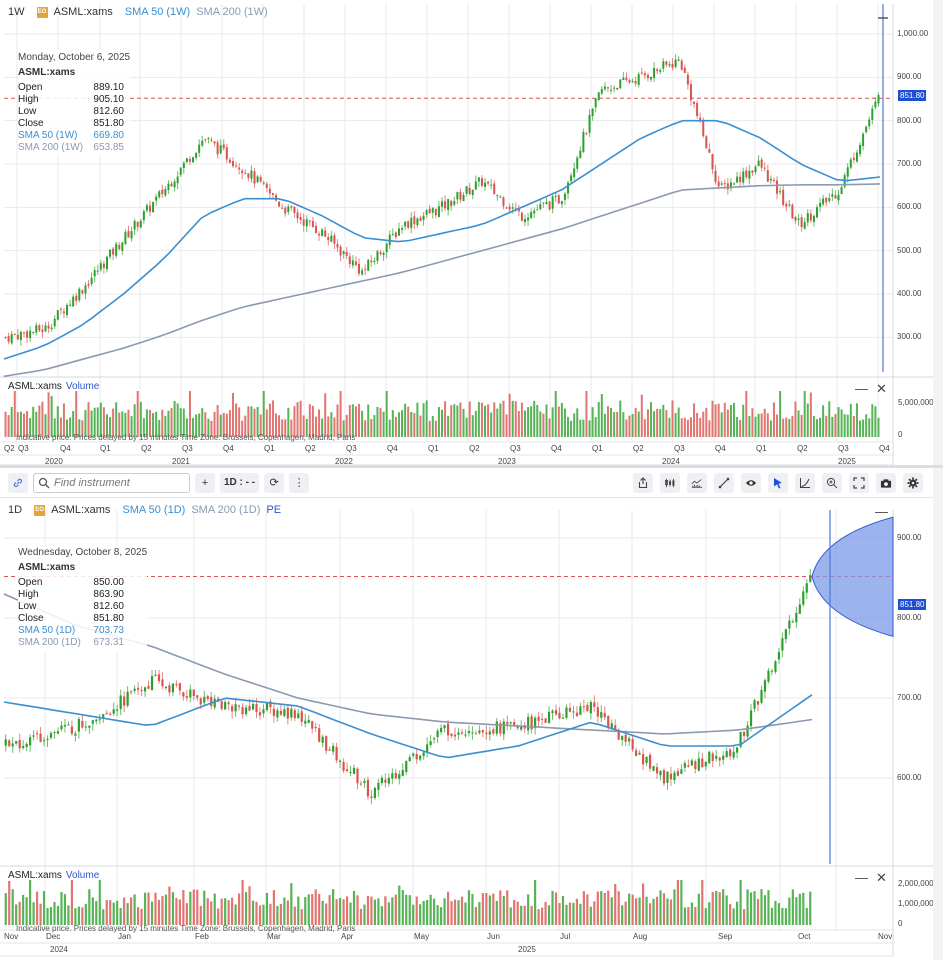 The image size is (943, 960). Describe the element at coordinates (108, 123) in the screenshot. I see `close-value: 851.80` at that location.